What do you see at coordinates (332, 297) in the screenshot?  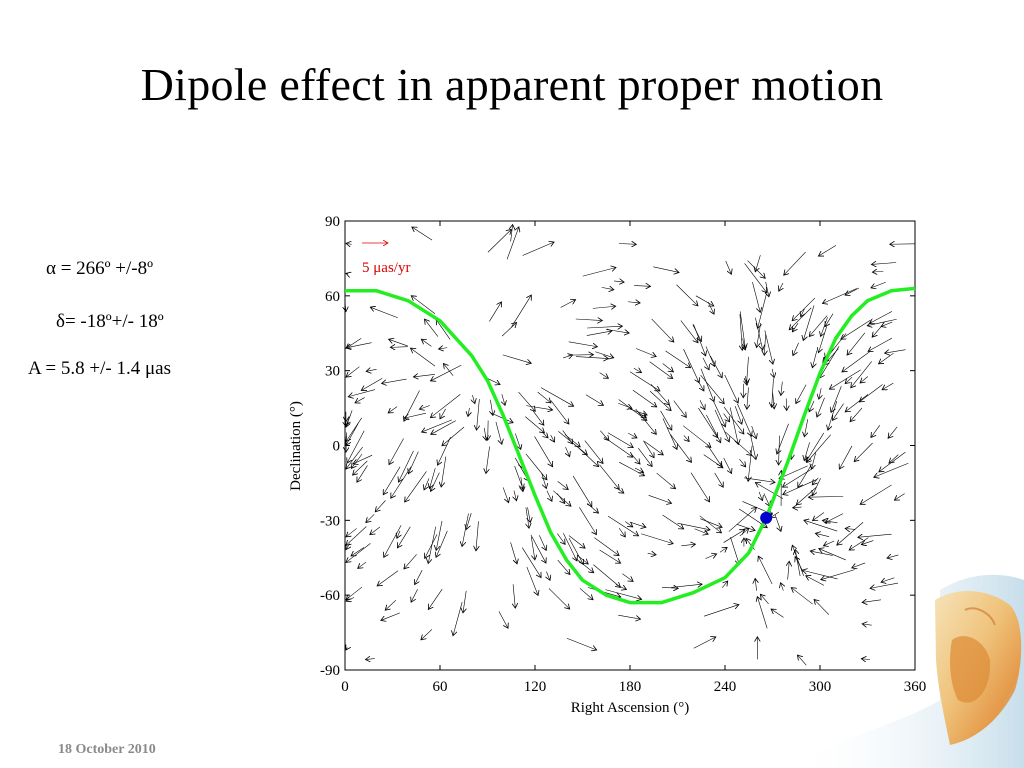 I see `y-tick-label: 60` at bounding box center [332, 297].